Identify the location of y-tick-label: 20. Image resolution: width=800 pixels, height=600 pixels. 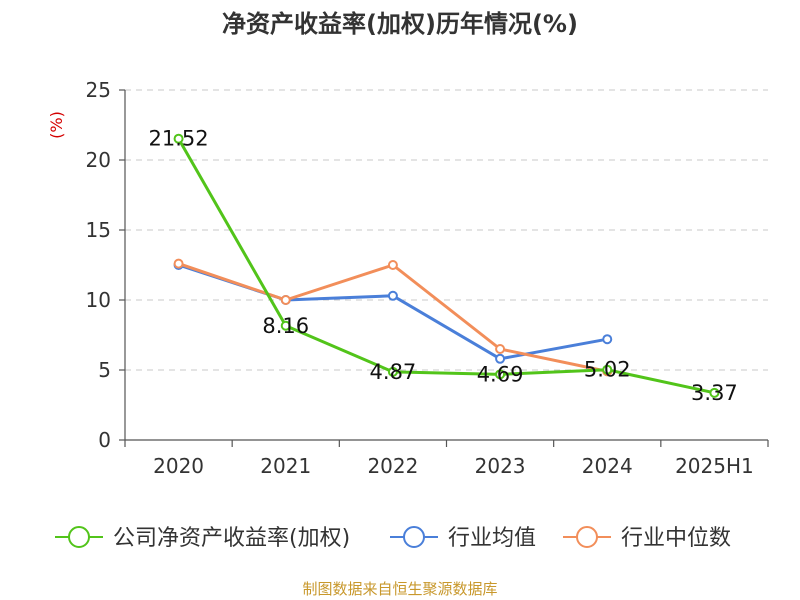
(98, 160).